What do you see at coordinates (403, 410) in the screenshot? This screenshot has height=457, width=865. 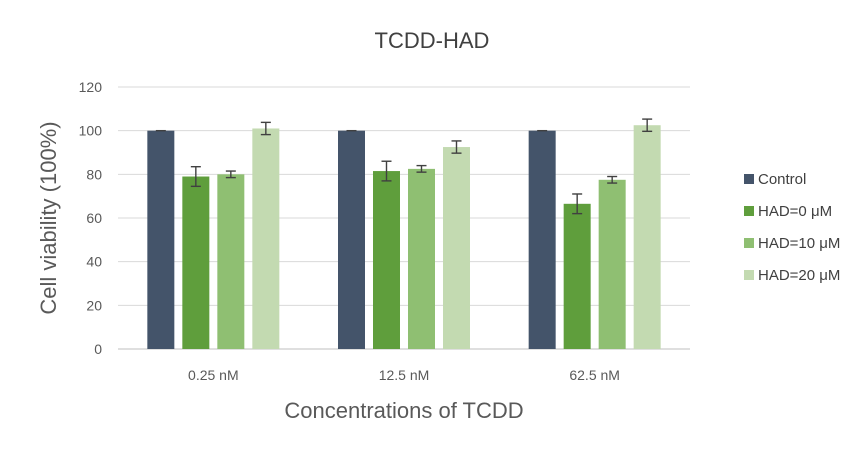 I see `x-axis-title: Concentrations of TCDD` at bounding box center [403, 410].